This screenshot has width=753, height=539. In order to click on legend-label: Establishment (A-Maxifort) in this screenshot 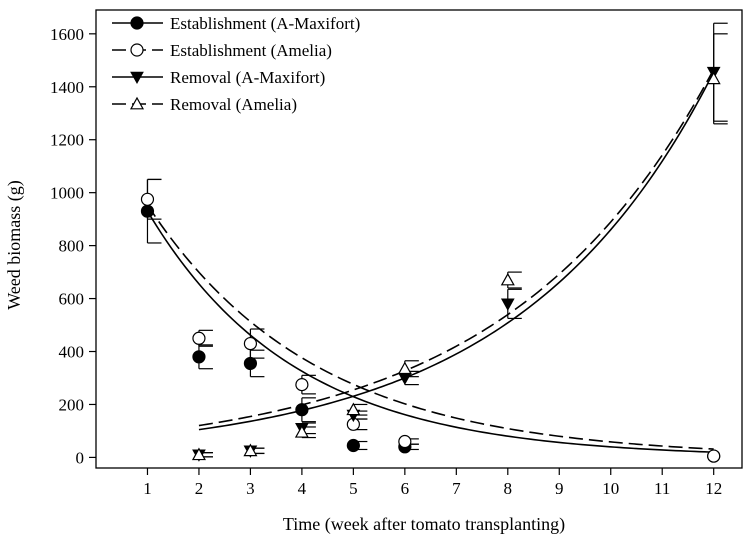, I will do `click(265, 23)`.